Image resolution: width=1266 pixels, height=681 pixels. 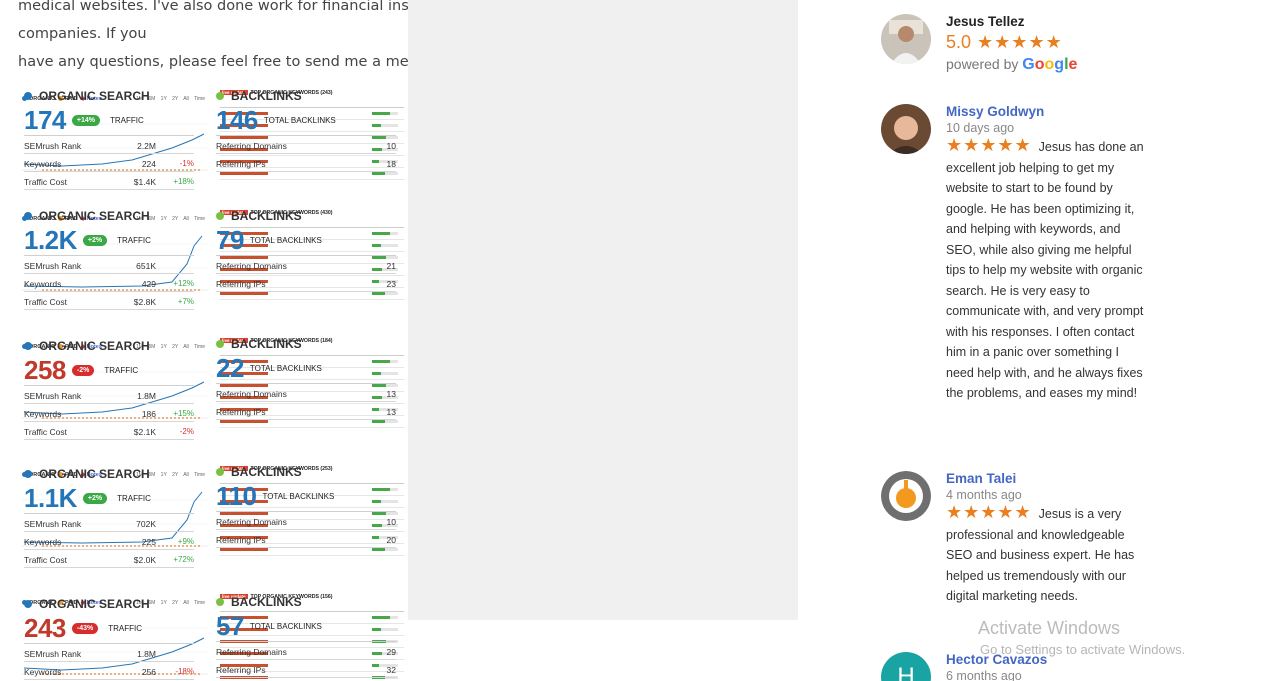 I want to click on total-backlinks: 110 TOTAL BACKLINKS, so click(x=306, y=496).